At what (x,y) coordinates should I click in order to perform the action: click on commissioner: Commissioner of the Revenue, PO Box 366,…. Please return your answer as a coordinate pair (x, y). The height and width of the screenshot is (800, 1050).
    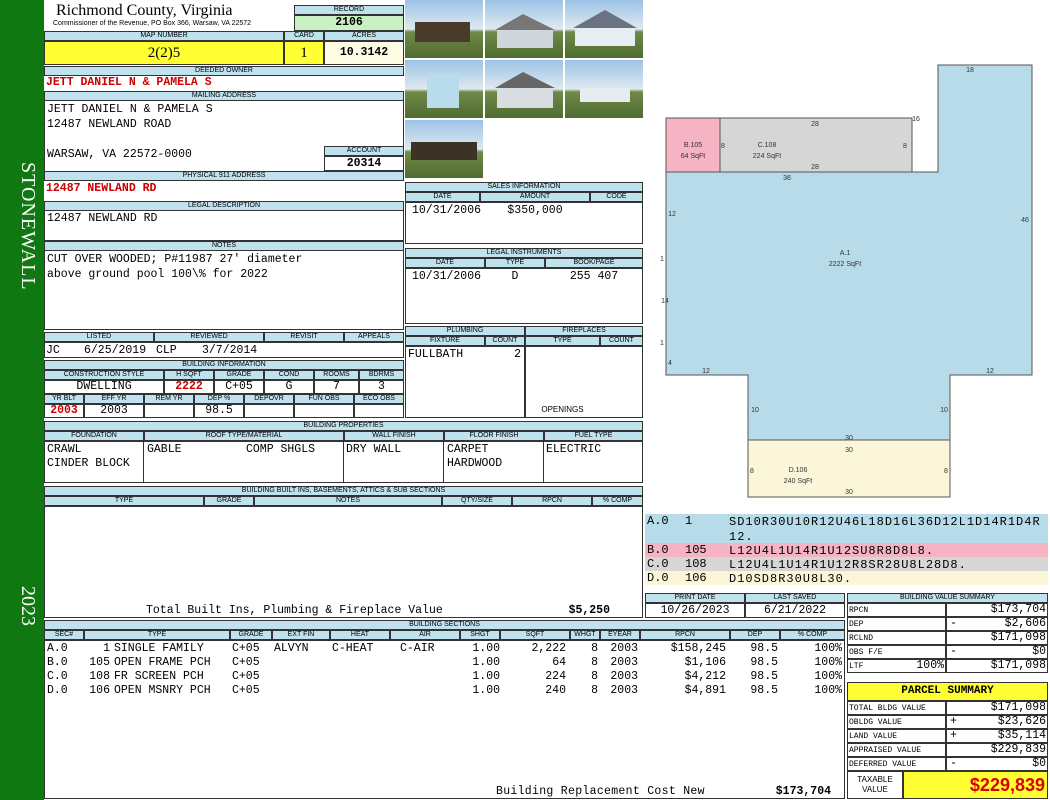
    Looking at the image, I should click on (152, 23).